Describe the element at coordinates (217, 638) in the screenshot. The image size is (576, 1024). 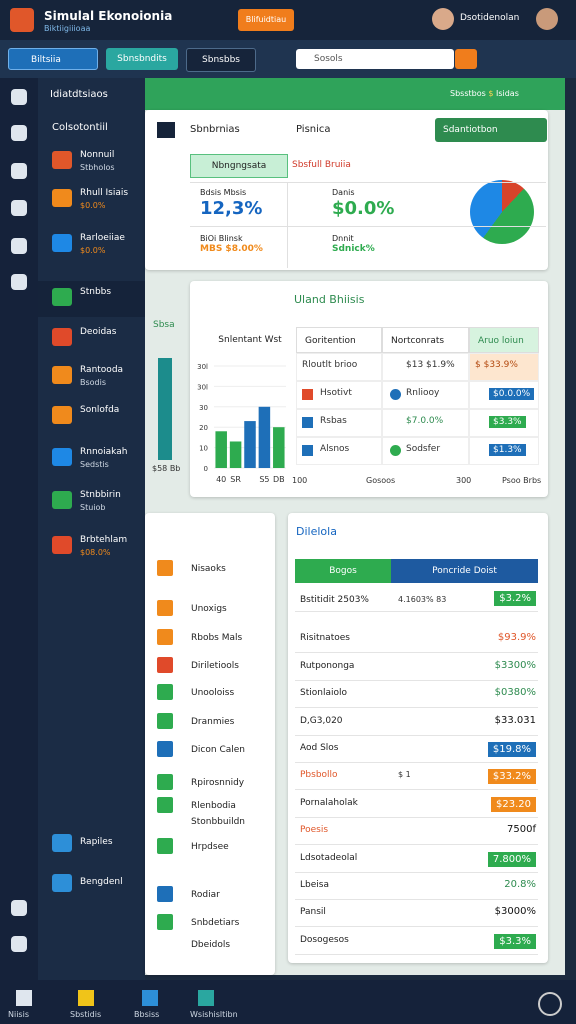
I see `list-item: Rbobs Mals` at that location.